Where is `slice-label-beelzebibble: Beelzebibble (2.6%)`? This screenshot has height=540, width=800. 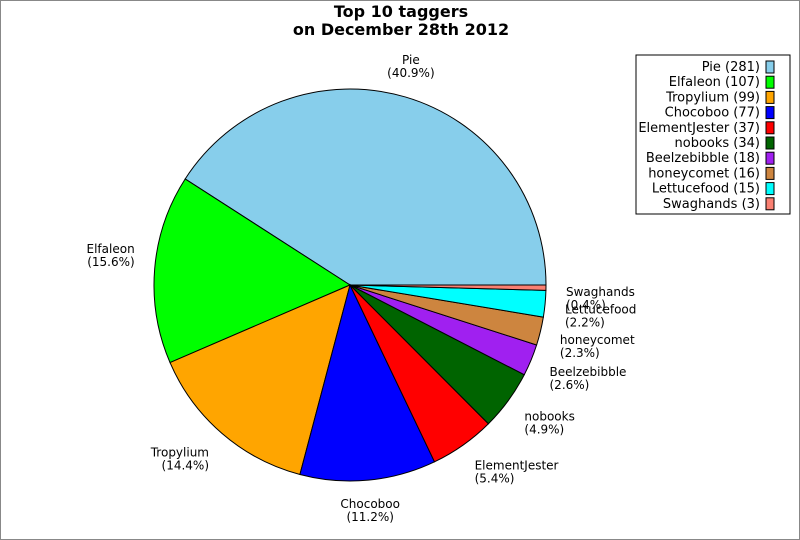 slice-label-beelzebibble: Beelzebibble (2.6%) is located at coordinates (588, 378).